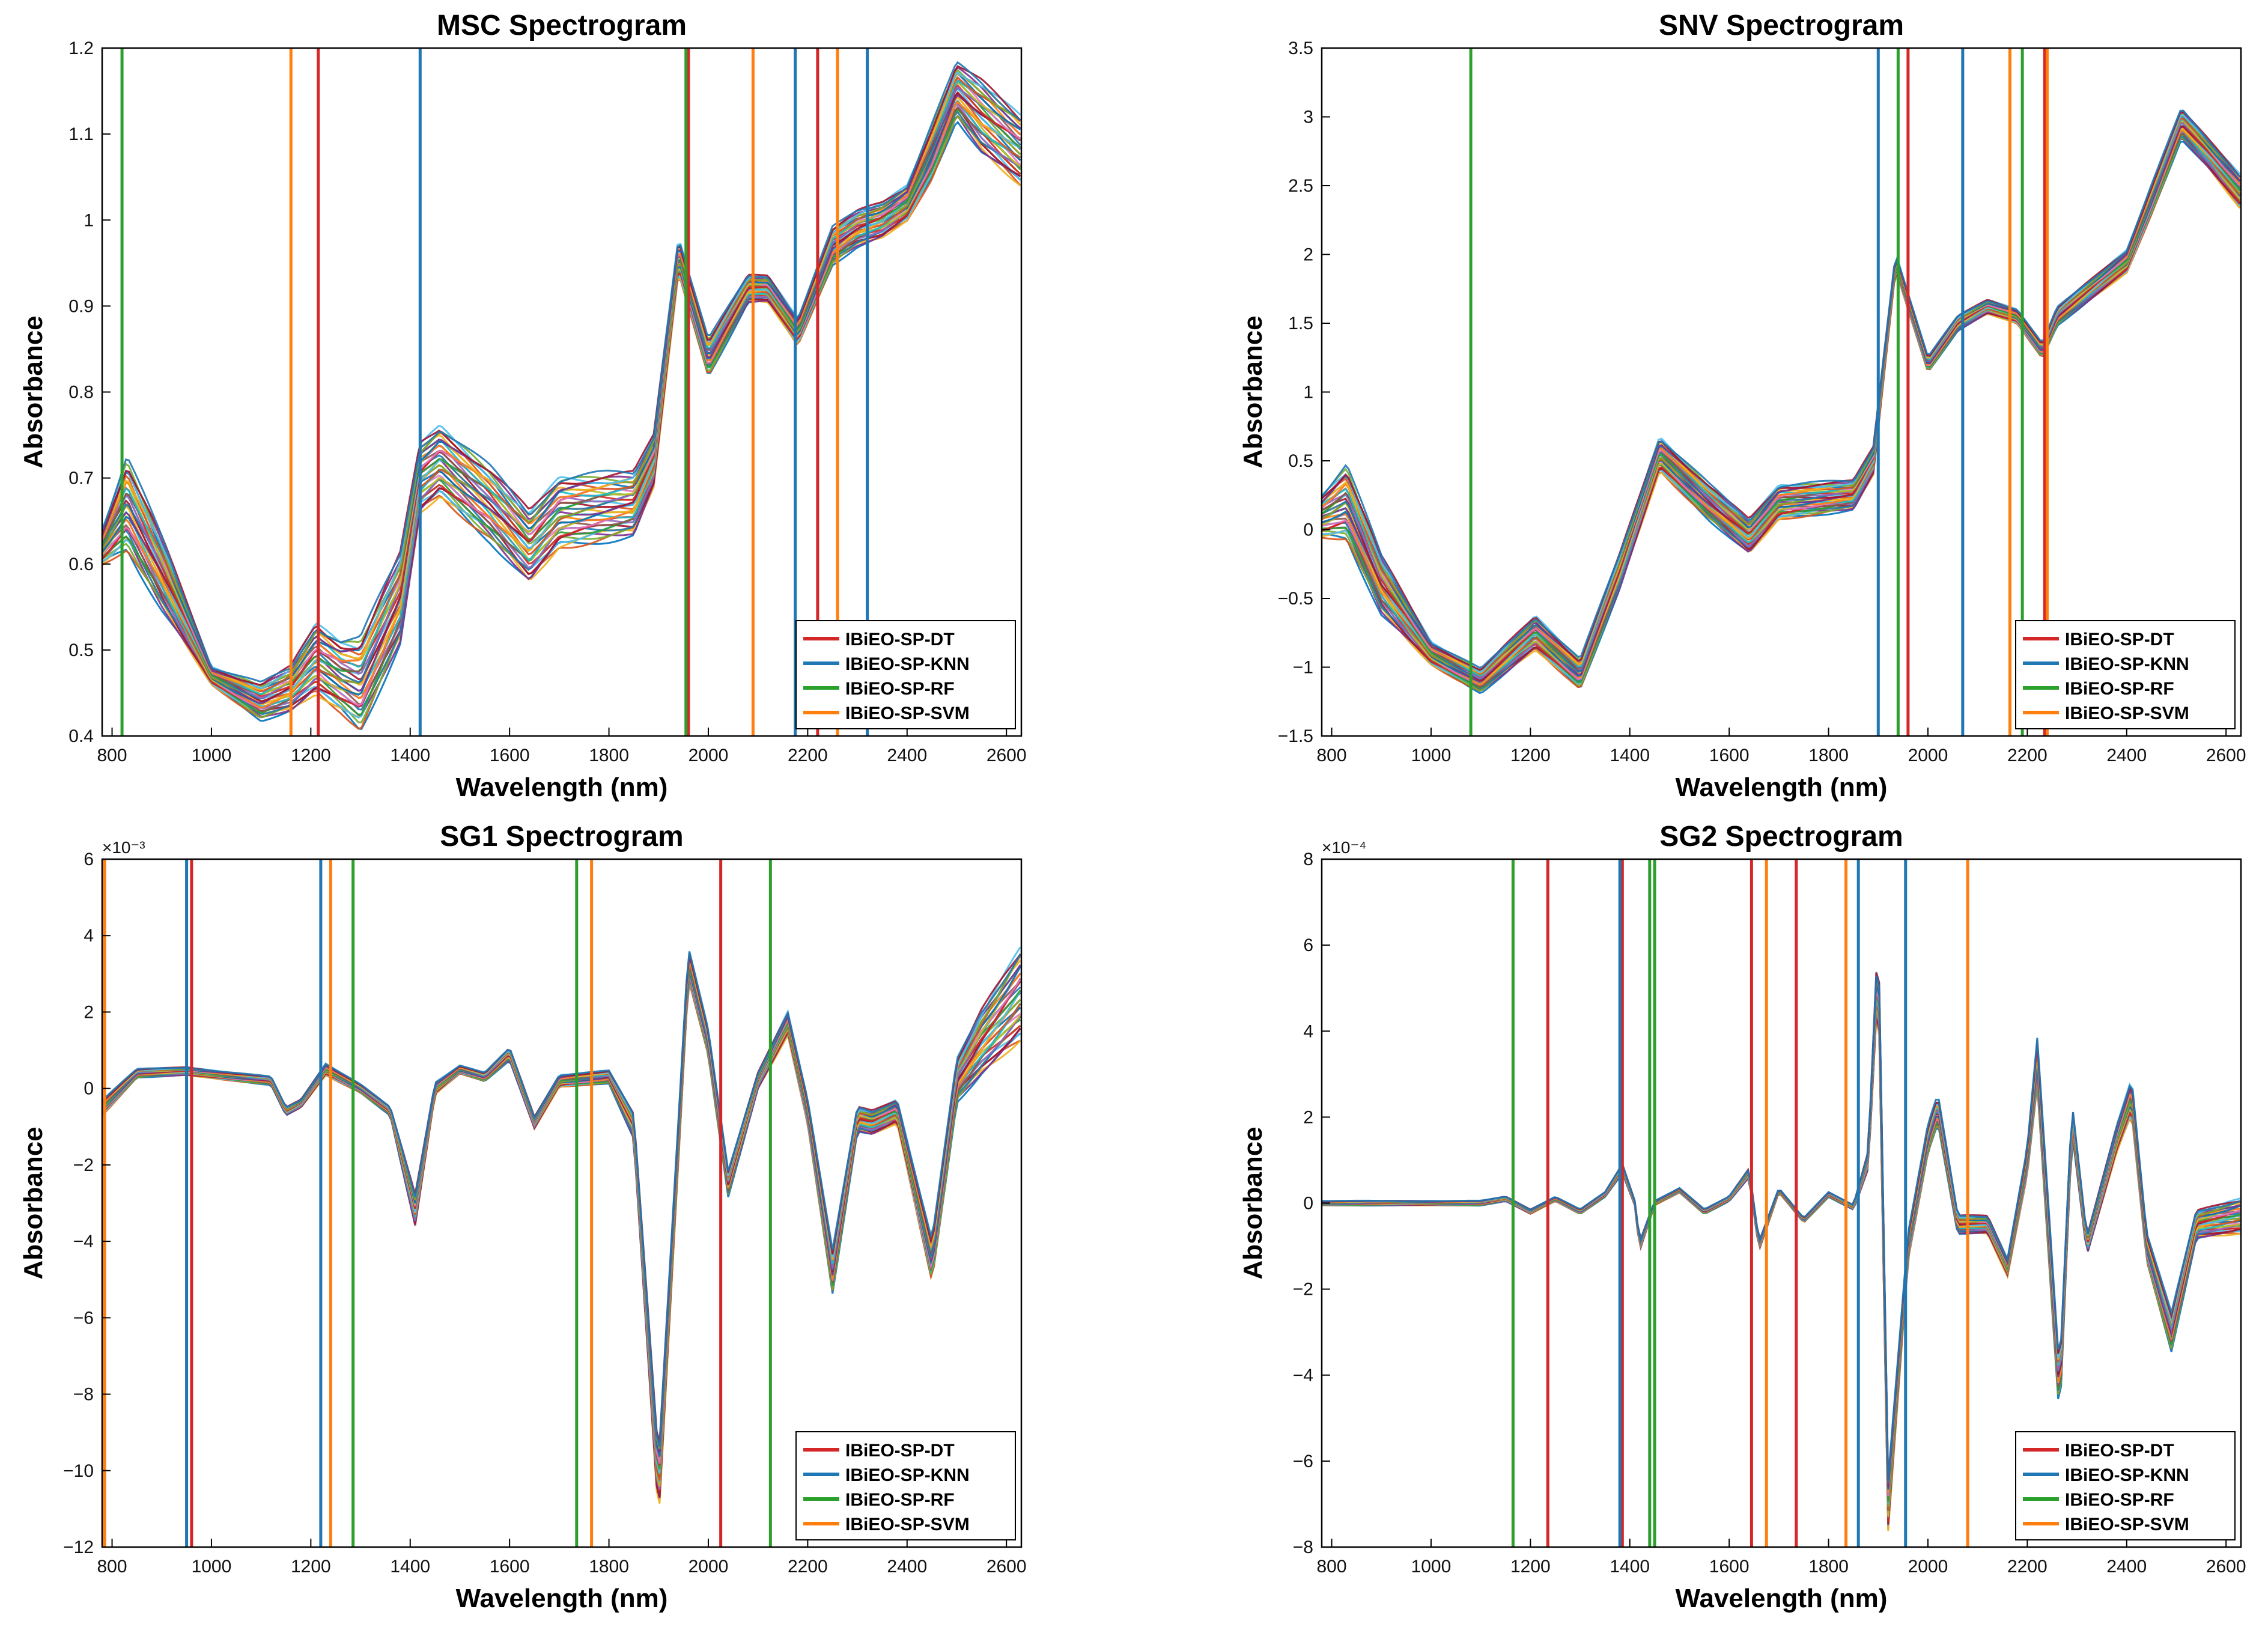  I want to click on y-tick-label: 0.9, so click(81, 306).